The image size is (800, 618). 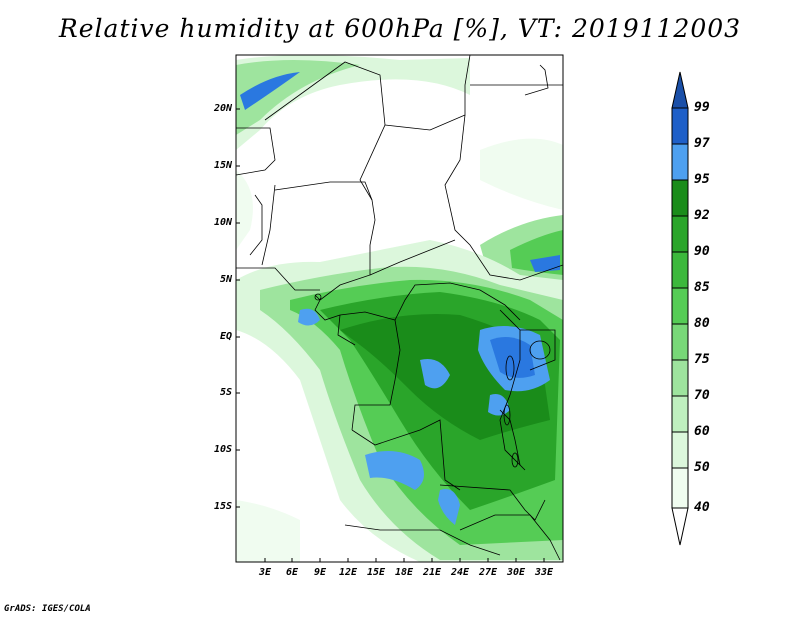 I want to click on colorbar, so click(x=680, y=308).